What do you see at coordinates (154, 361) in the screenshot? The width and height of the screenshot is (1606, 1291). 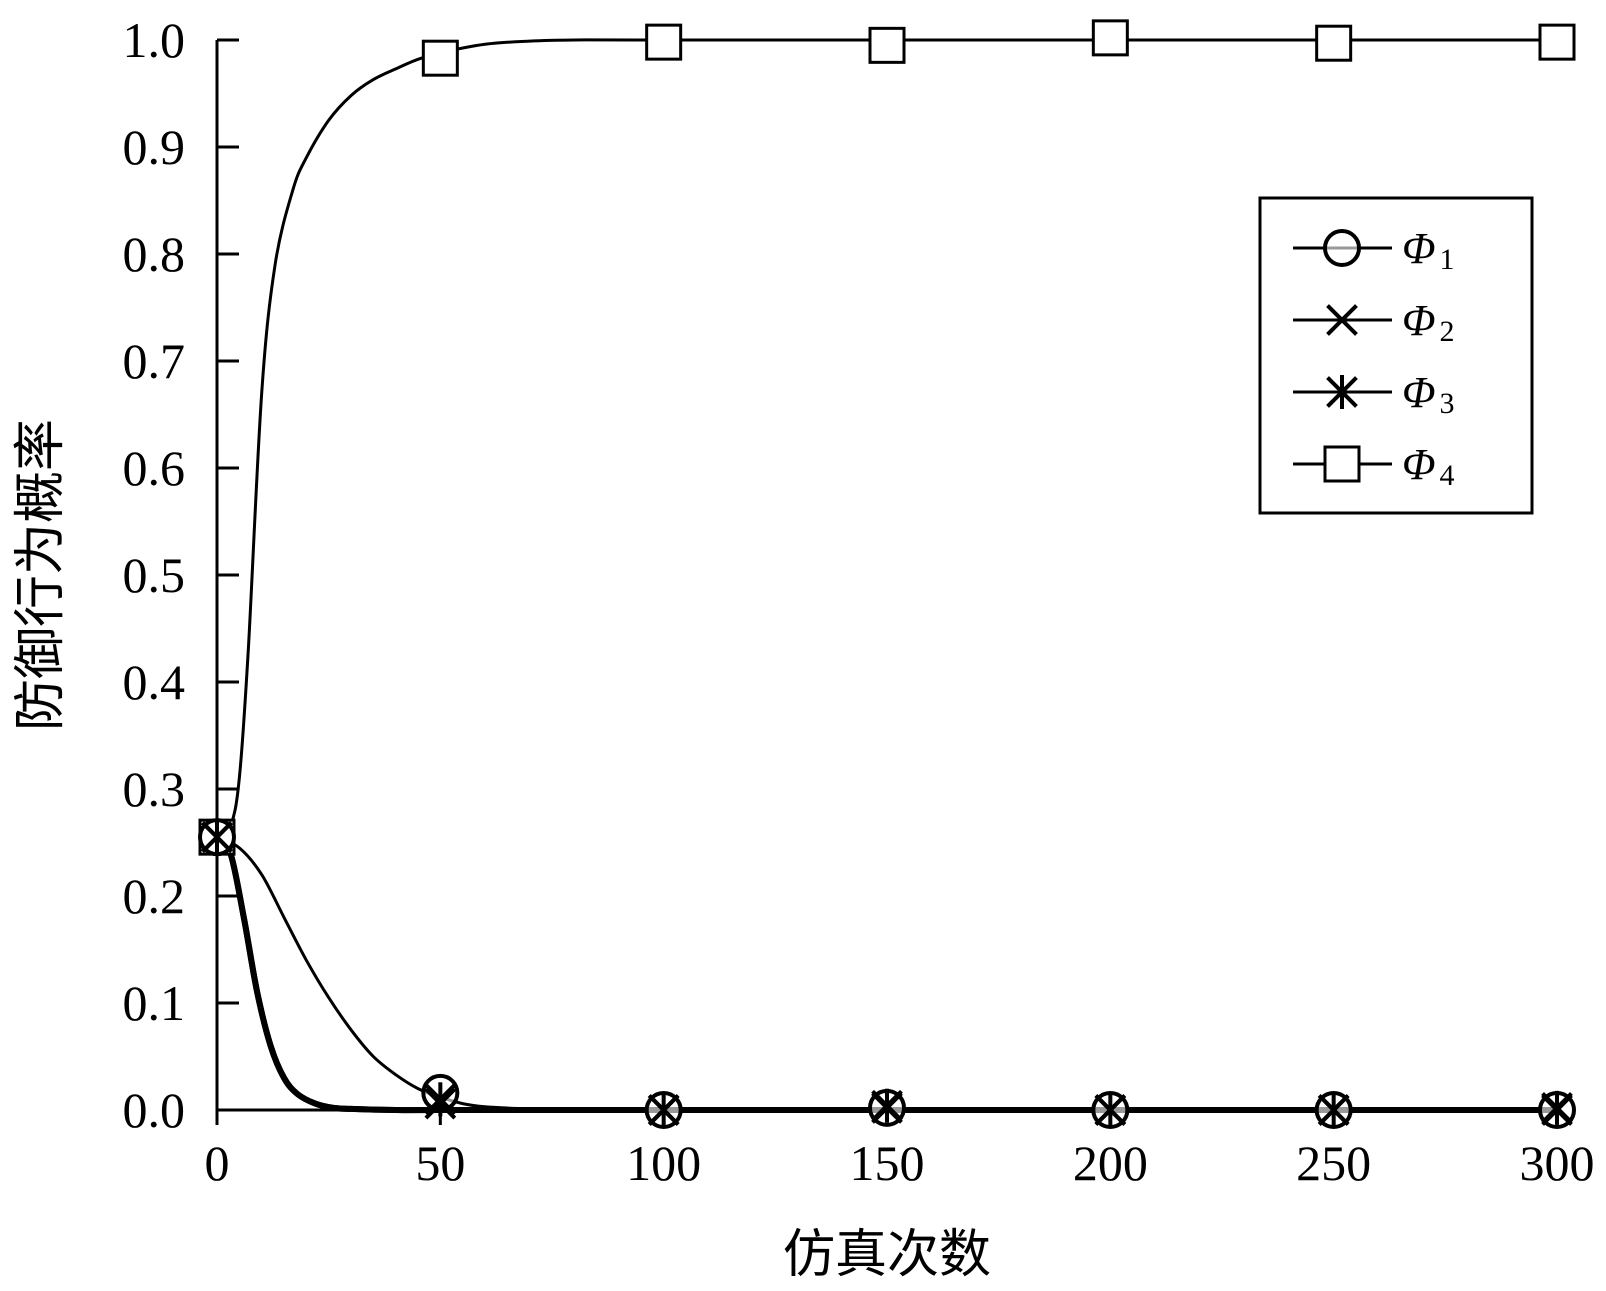 I see `y-tick-label: 0.7` at bounding box center [154, 361].